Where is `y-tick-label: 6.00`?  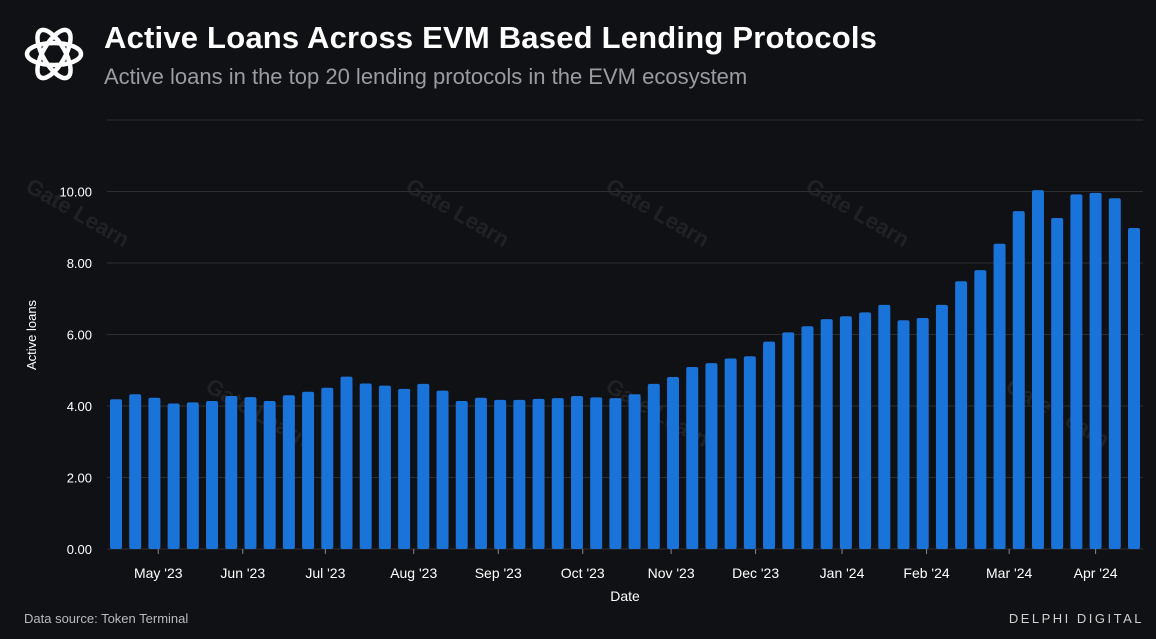
y-tick-label: 6.00 is located at coordinates (79, 335).